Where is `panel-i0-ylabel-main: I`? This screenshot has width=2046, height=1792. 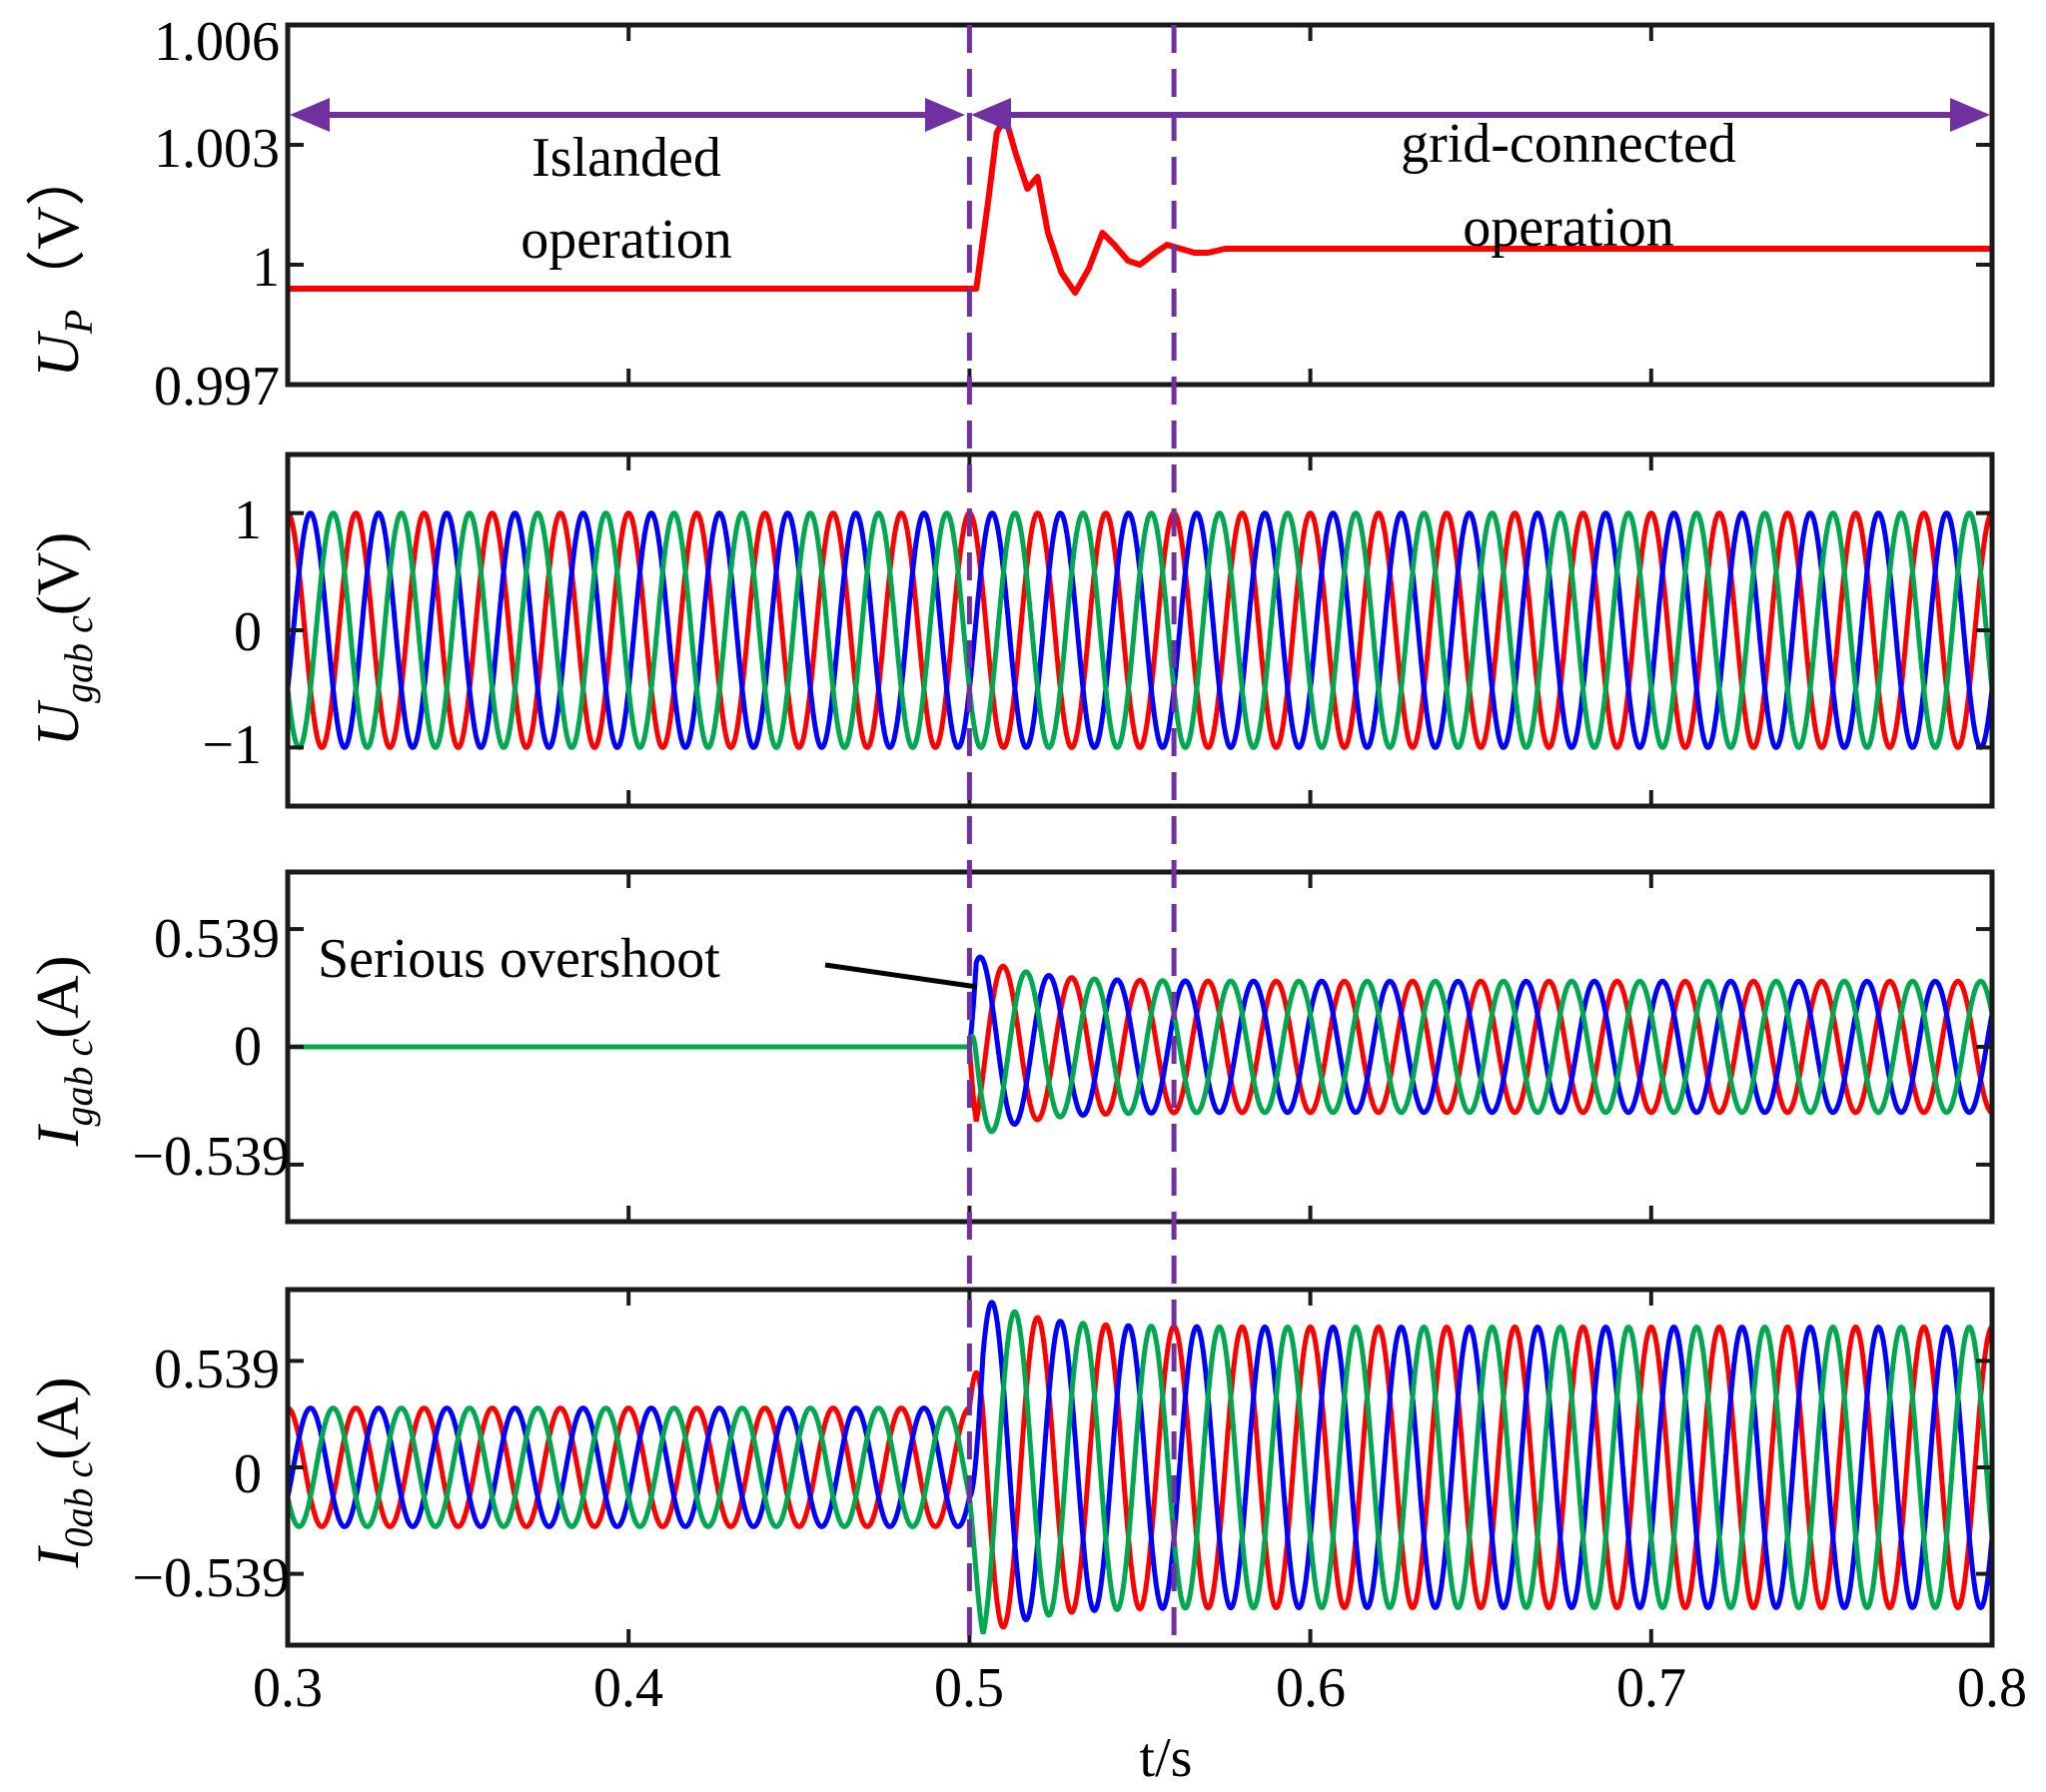
panel-i0-ylabel-main: I is located at coordinates (58, 1557).